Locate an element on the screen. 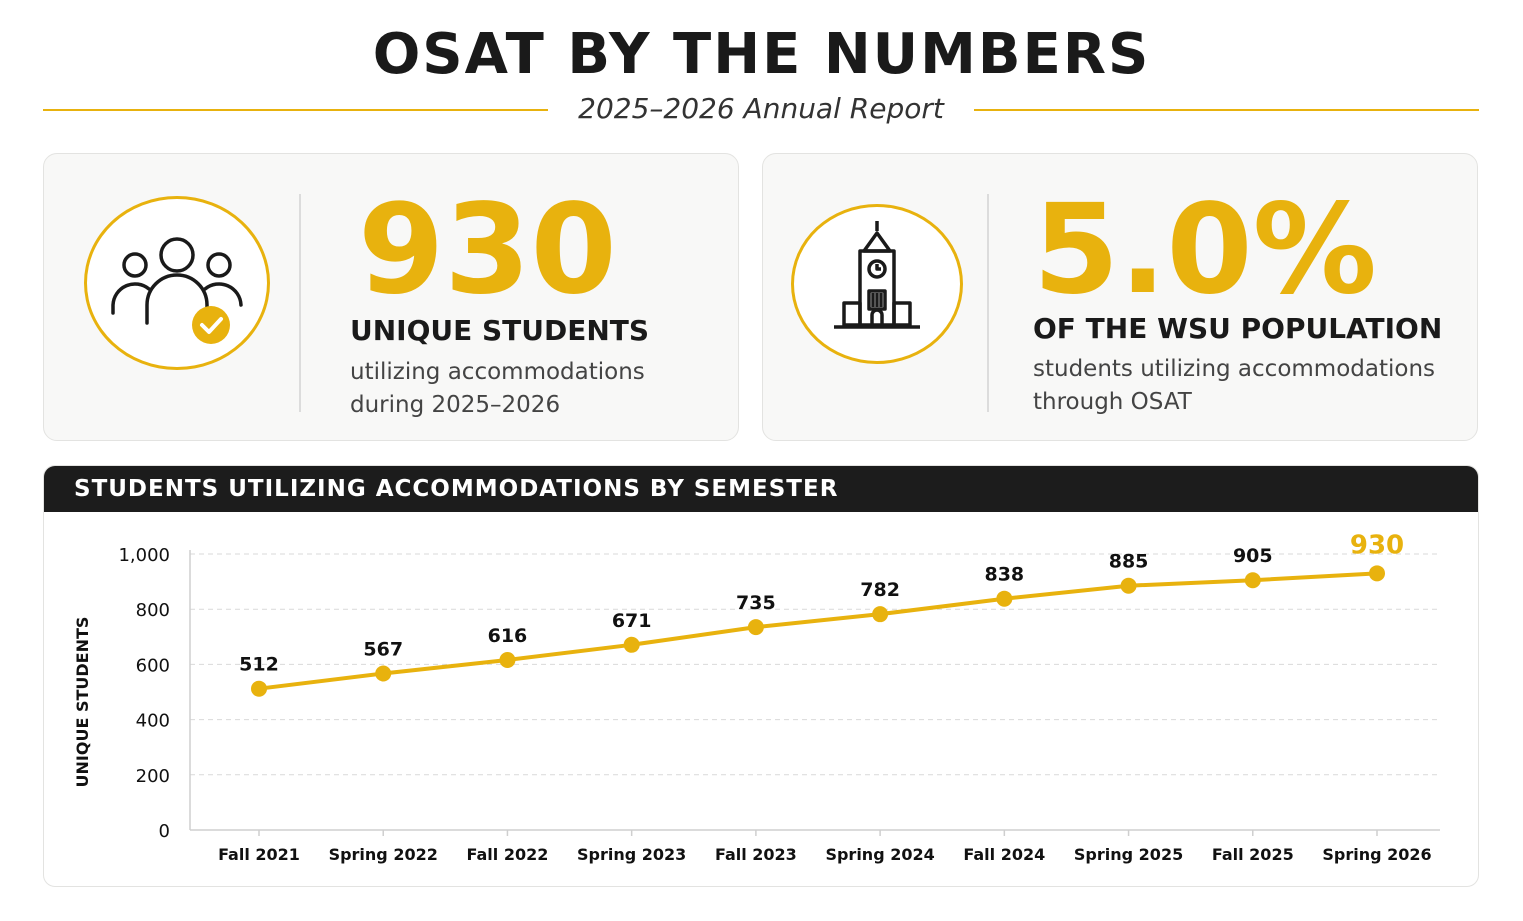 The width and height of the screenshot is (1523, 921). data-label: 671 is located at coordinates (632, 621).